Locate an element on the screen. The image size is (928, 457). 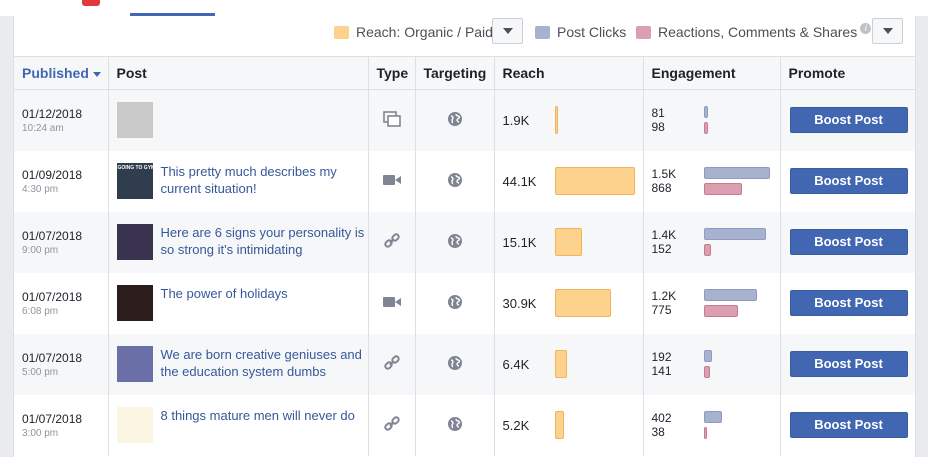
post-date: 01/09/2018 is located at coordinates (52, 174).